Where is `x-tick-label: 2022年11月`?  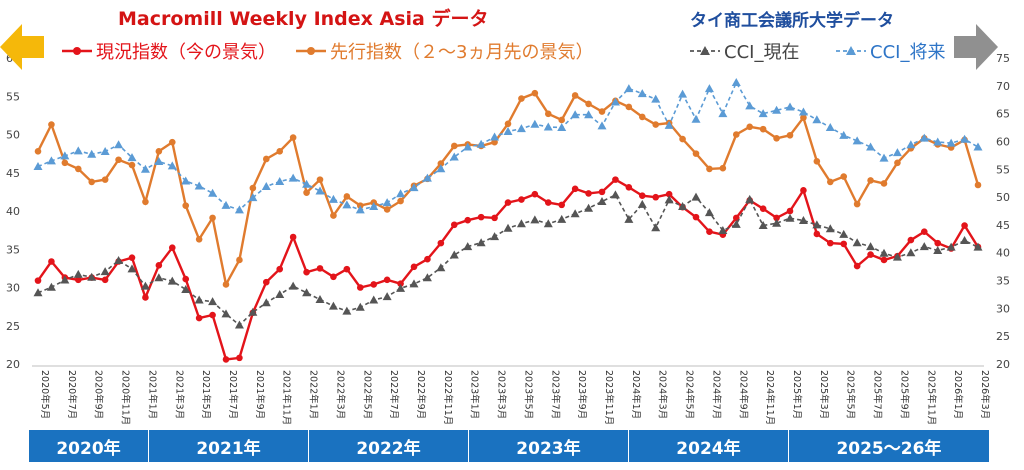
x-tick-label: 2022年11月 is located at coordinates (448, 397).